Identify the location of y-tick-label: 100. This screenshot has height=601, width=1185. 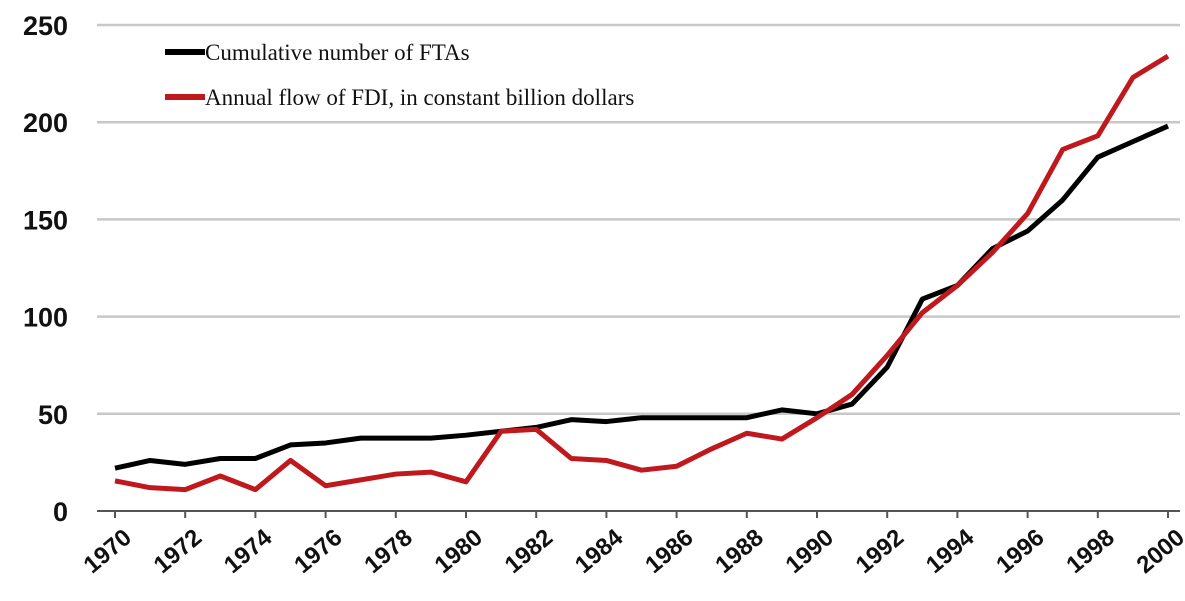
(45, 318).